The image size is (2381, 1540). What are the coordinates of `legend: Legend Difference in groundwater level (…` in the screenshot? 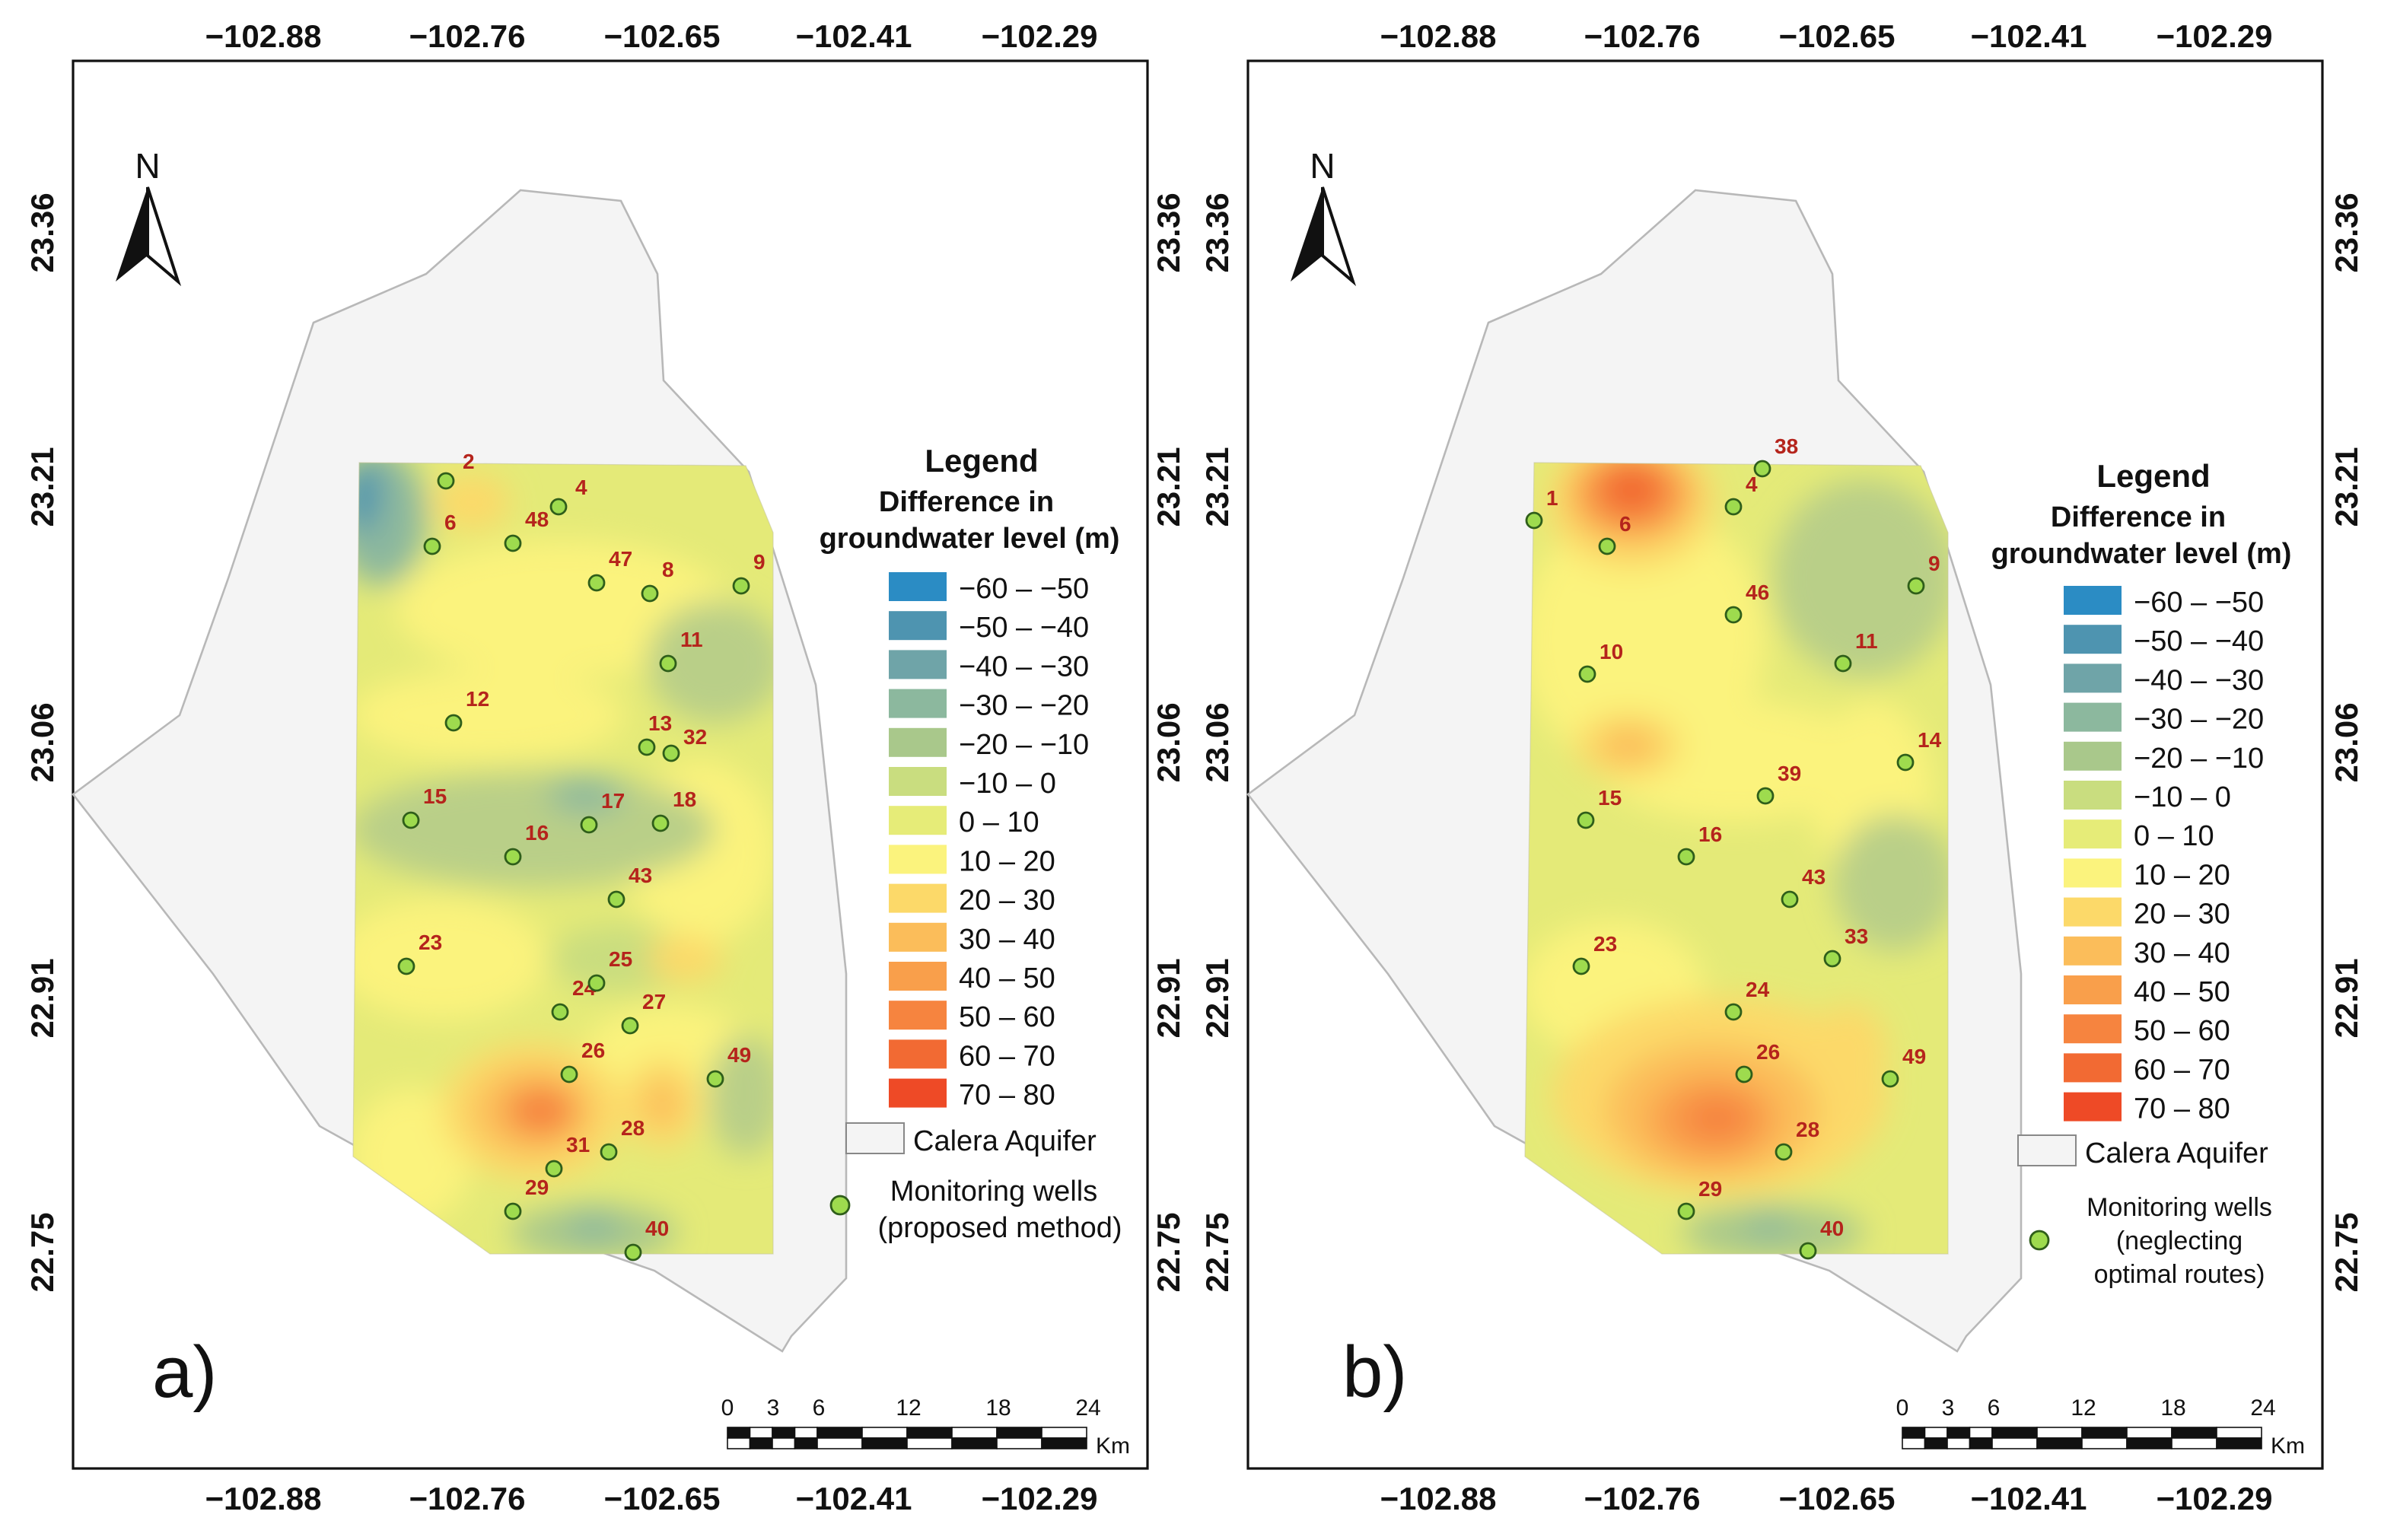 It's located at (2141, 874).